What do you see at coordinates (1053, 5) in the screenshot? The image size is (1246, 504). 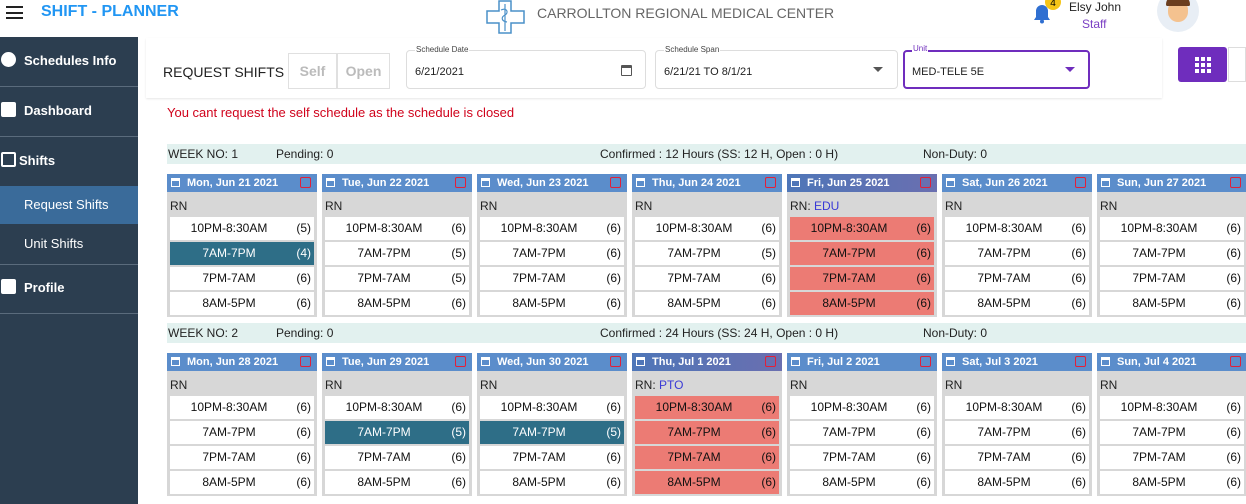 I see `notification-badge: 4` at bounding box center [1053, 5].